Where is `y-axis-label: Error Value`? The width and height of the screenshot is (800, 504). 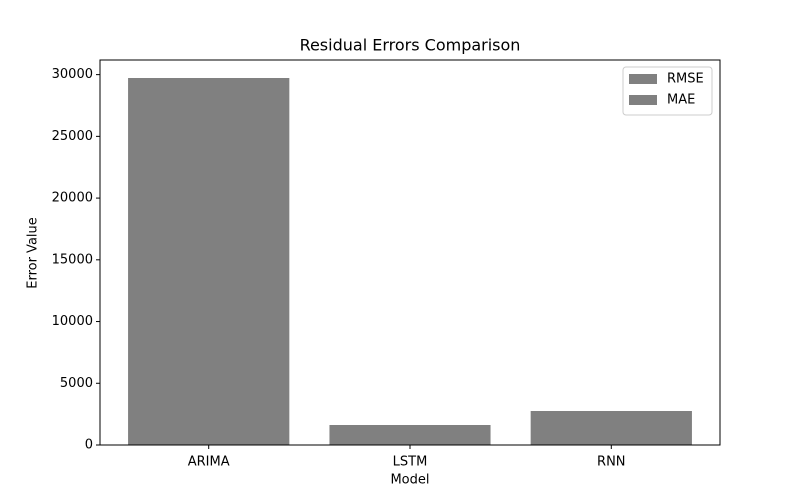
y-axis-label: Error Value is located at coordinates (33, 253).